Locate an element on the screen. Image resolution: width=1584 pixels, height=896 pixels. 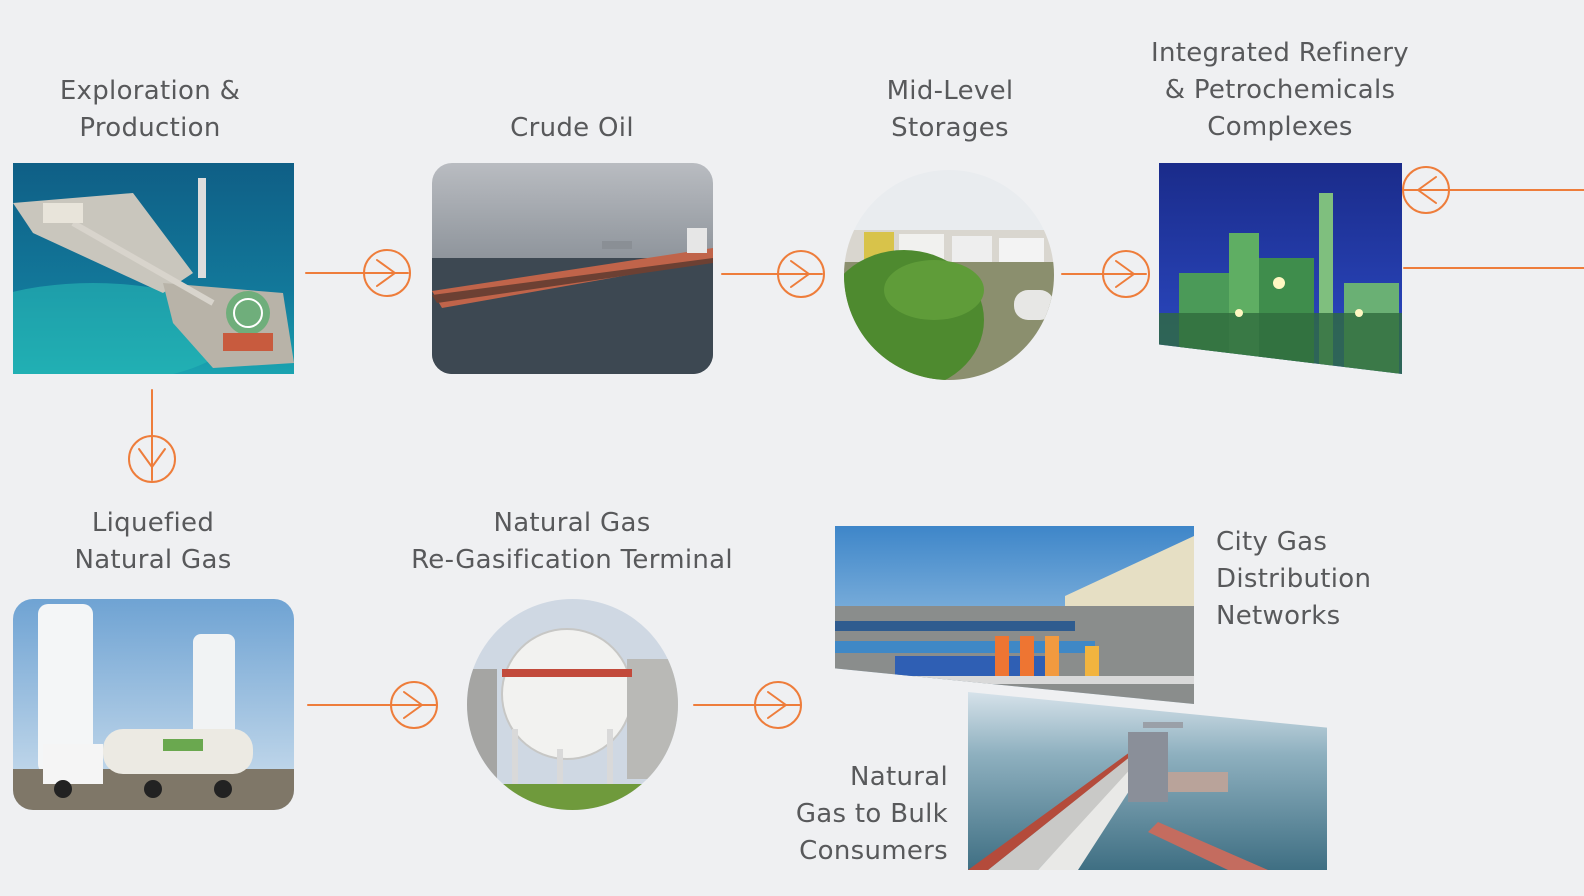
bulk-consumers-jetty-image is located at coordinates (1147, 781).